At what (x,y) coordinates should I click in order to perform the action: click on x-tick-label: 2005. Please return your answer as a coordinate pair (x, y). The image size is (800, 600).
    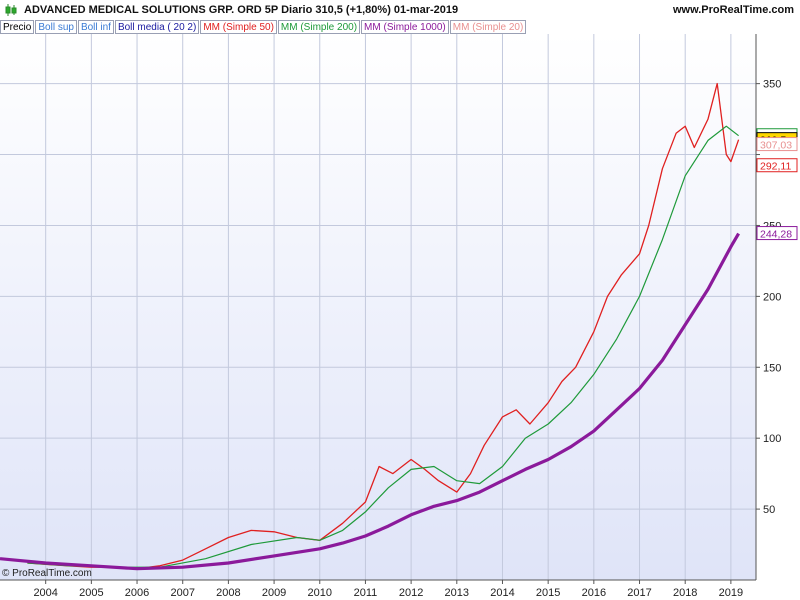
    Looking at the image, I should click on (91, 593).